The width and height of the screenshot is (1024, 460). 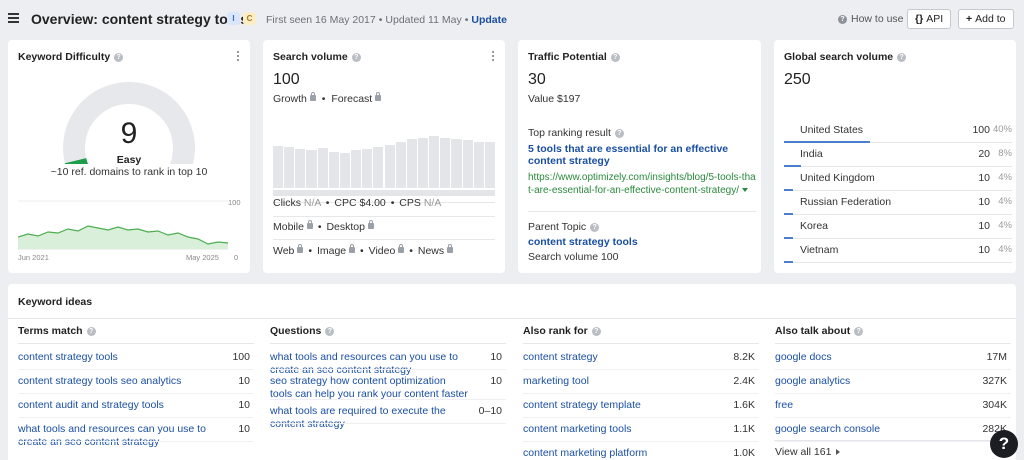 What do you see at coordinates (562, 331) in the screenshot?
I see `column-heading: Also rank for?` at bounding box center [562, 331].